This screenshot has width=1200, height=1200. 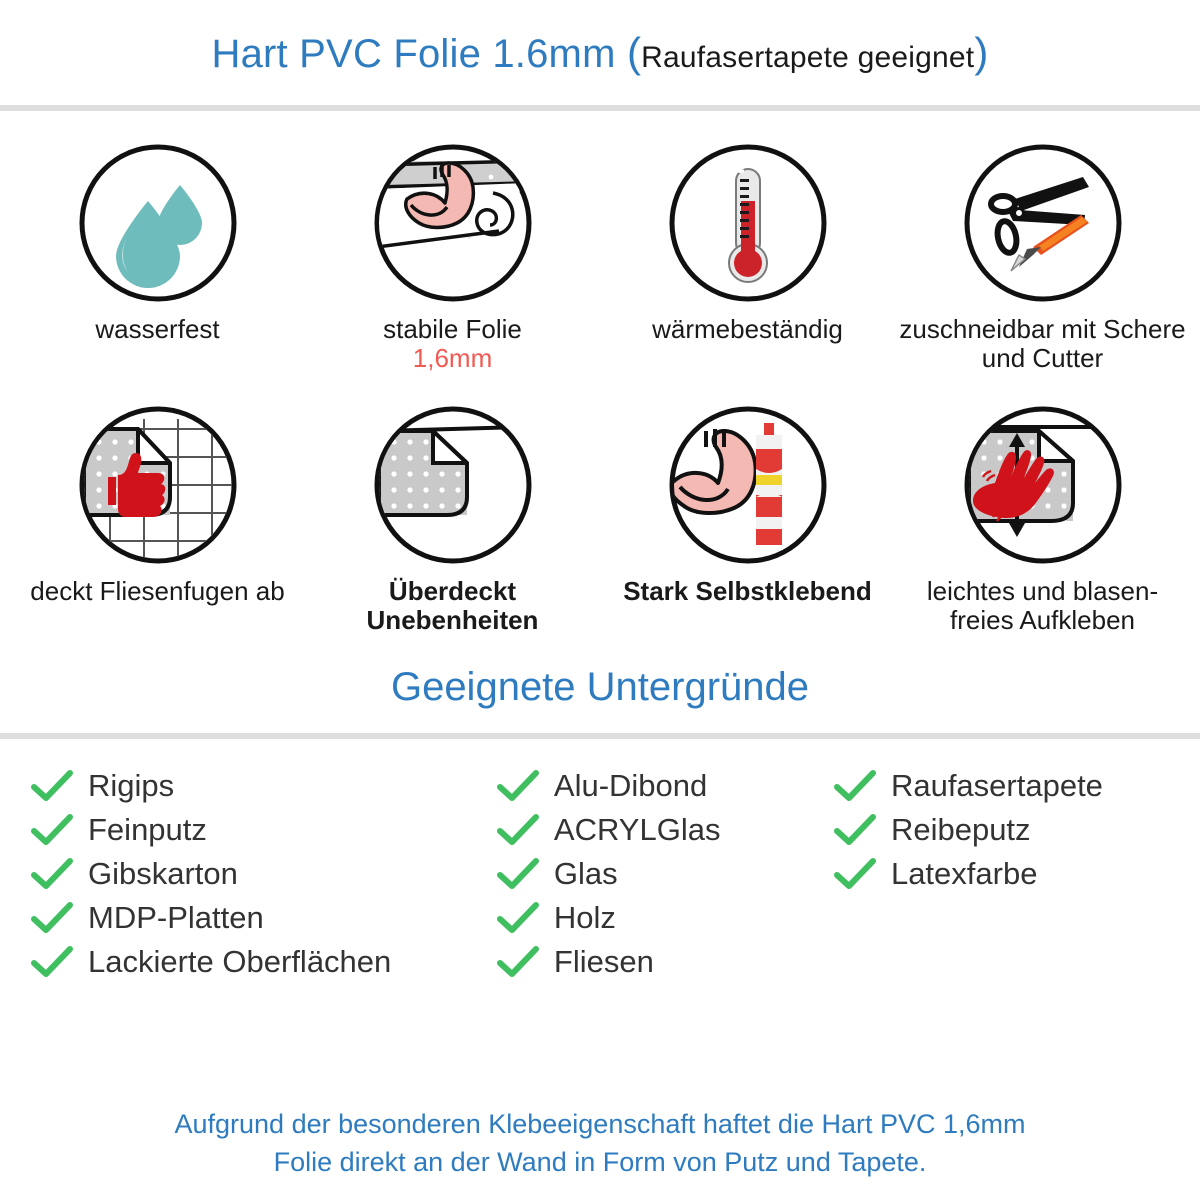 What do you see at coordinates (808, 57) in the screenshot?
I see `title-subtitle: Raufasertapete geeignet` at bounding box center [808, 57].